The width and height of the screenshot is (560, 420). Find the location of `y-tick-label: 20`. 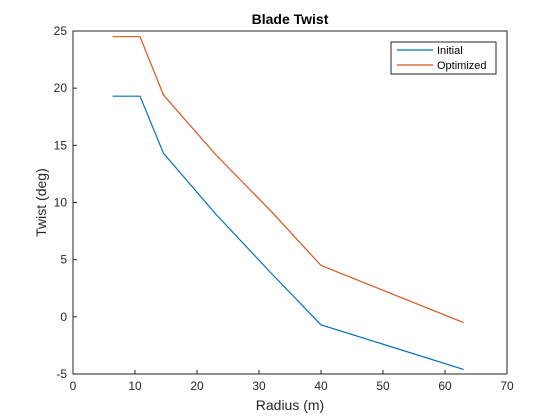

y-tick-label: 20 is located at coordinates (61, 88).